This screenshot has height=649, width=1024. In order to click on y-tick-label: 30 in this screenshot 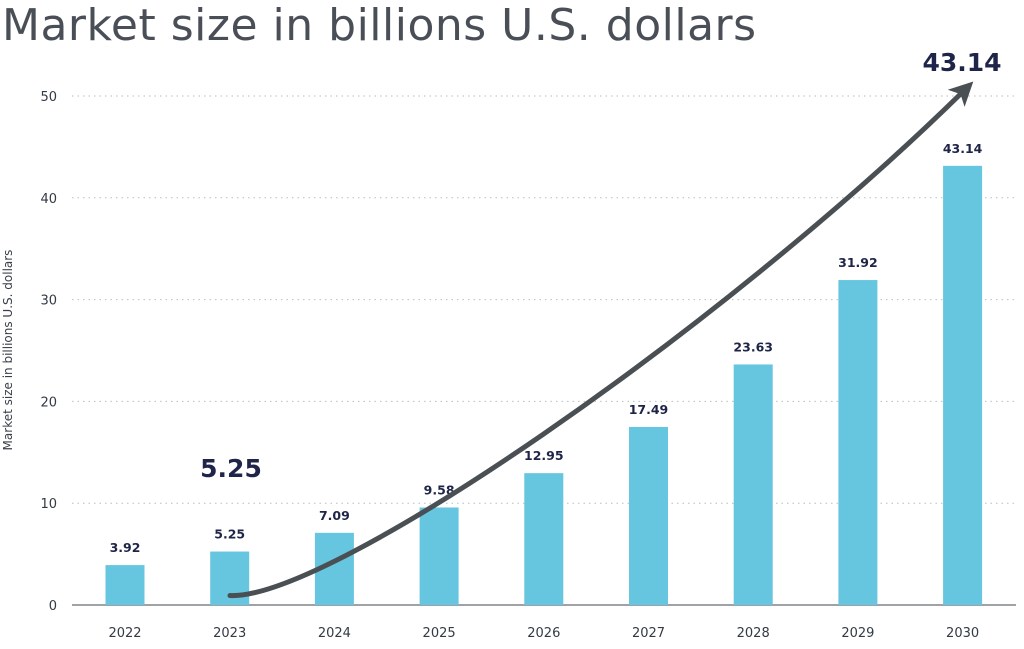, I will do `click(48, 301)`.